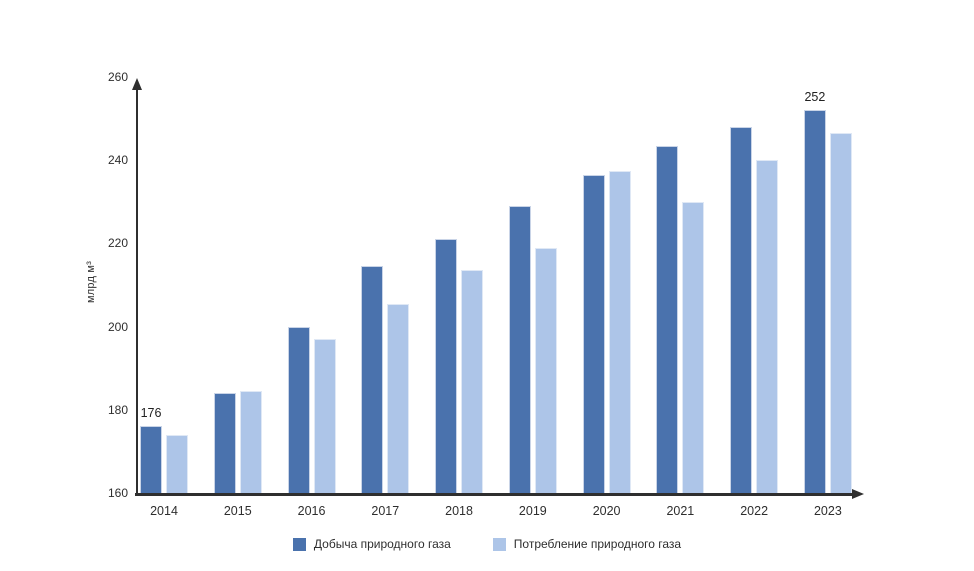 The width and height of the screenshot is (974, 571). I want to click on bar-series1-2017, so click(398, 398).